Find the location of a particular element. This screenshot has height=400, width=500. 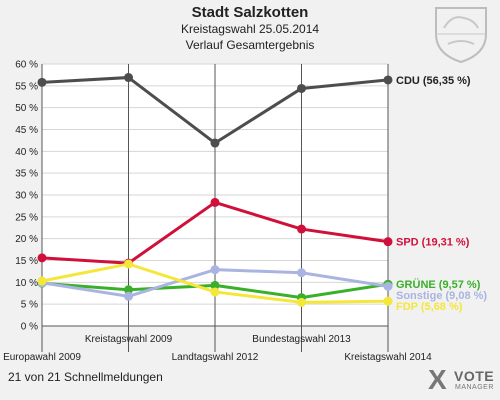

y-tick-label: 55 % is located at coordinates (26, 86).